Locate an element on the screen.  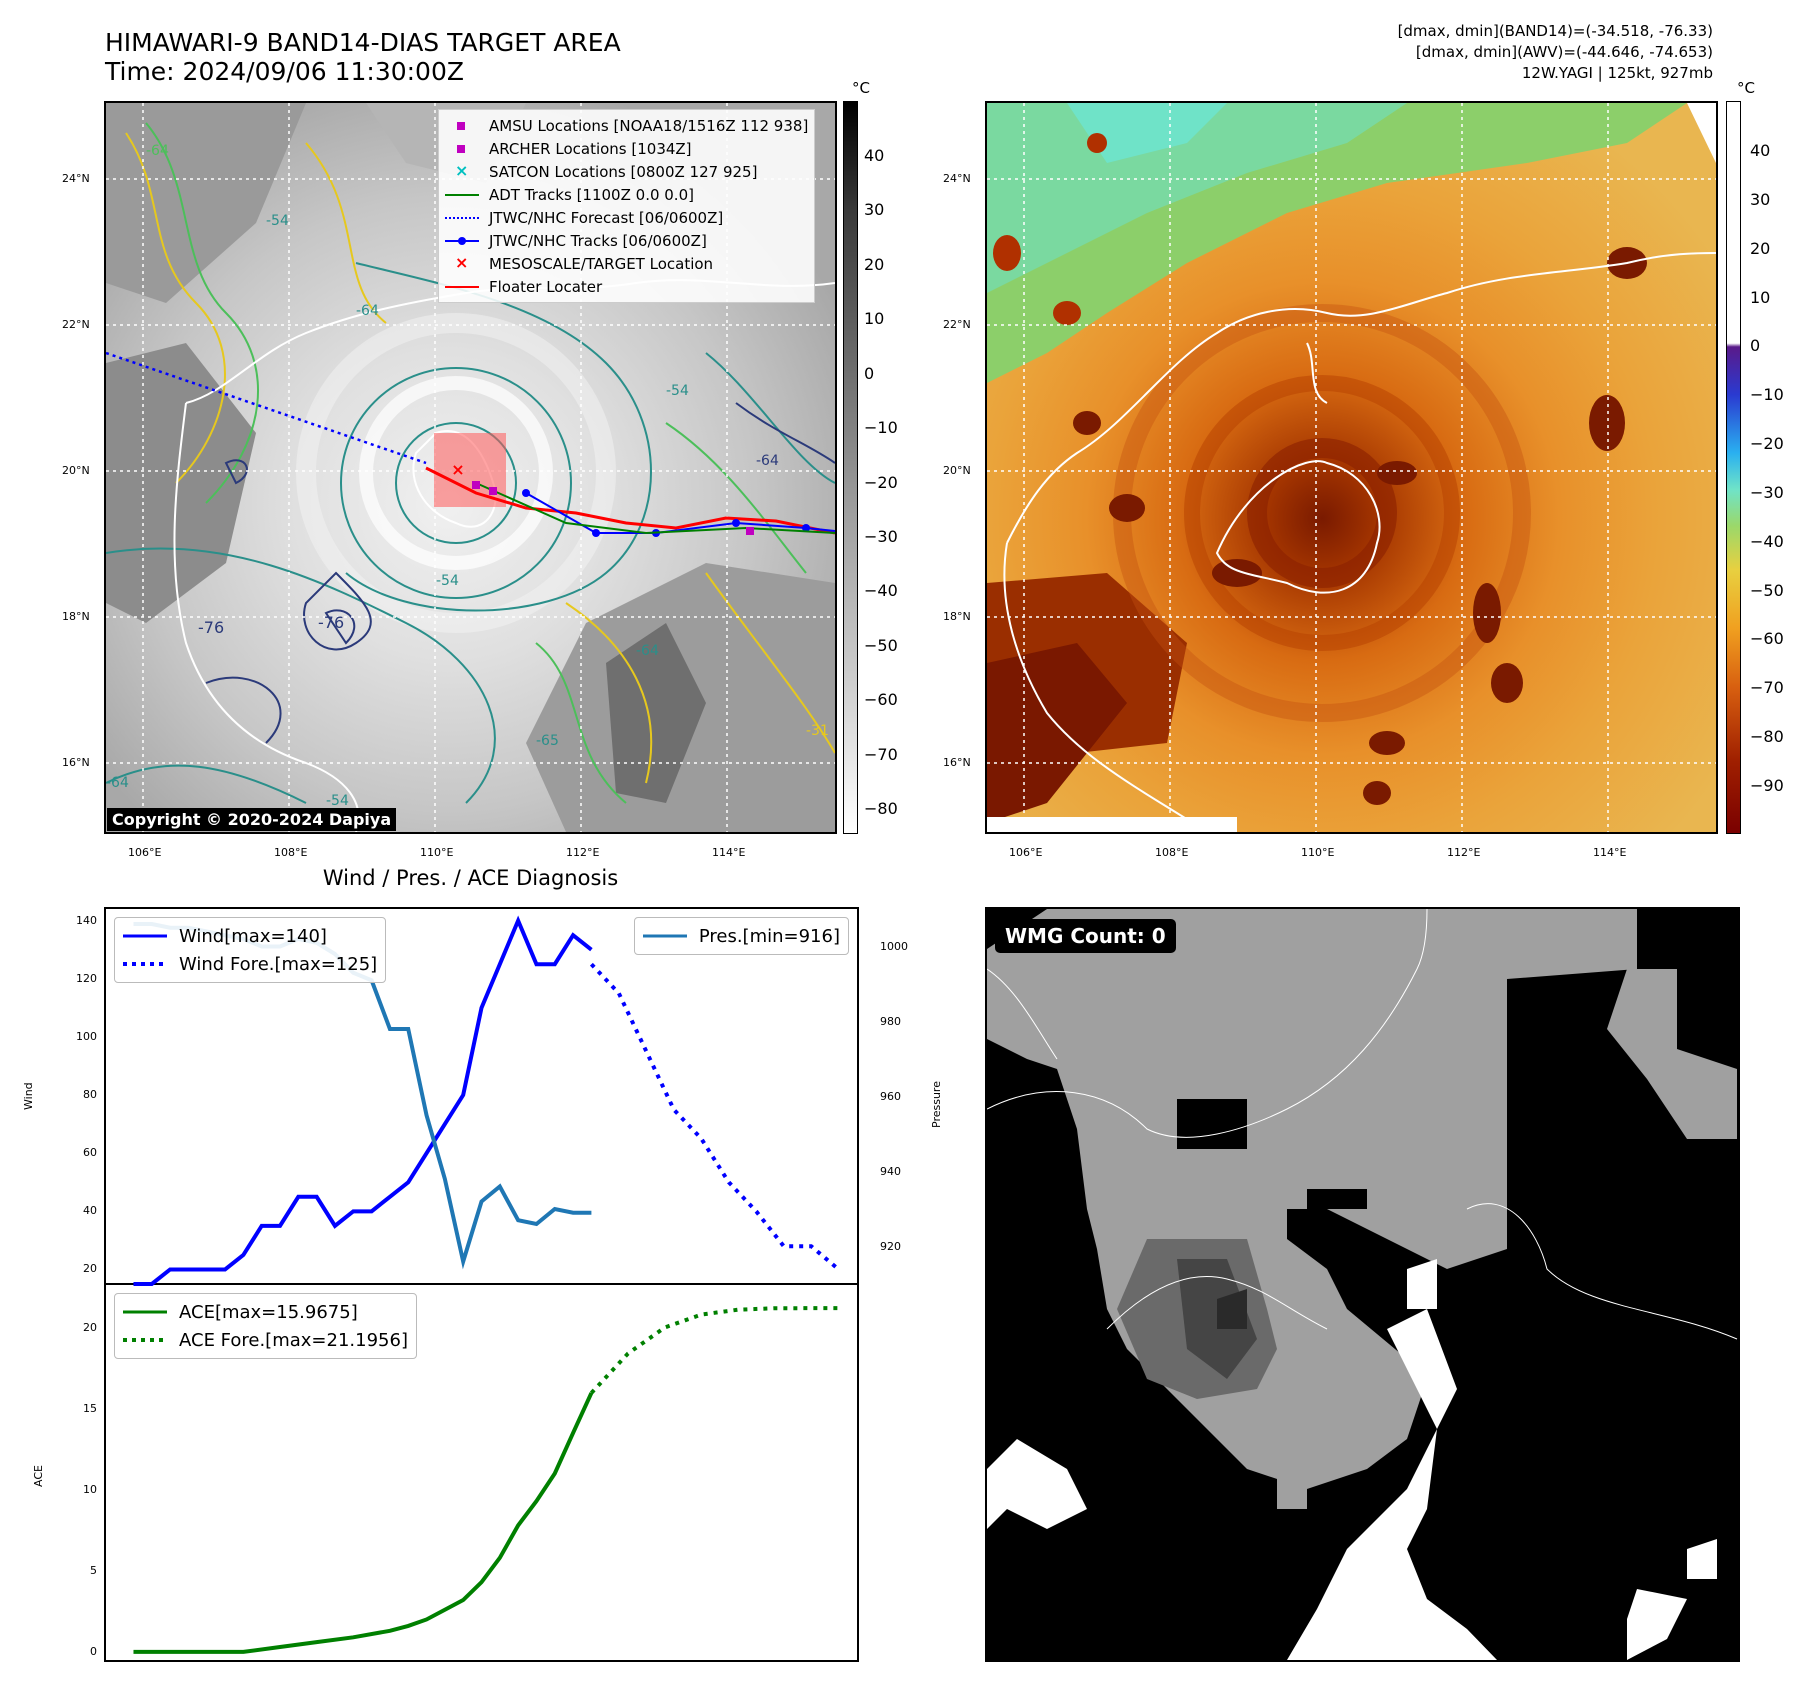
pressure-legend: Pres.[min=916] is located at coordinates (741, 936).